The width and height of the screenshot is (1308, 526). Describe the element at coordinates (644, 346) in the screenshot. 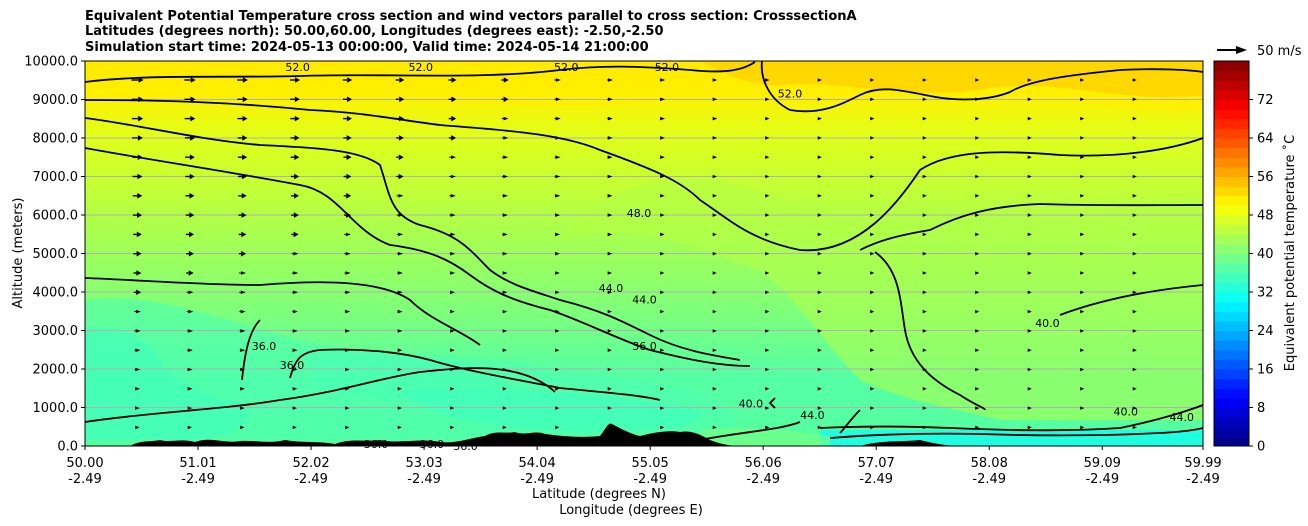

I see `contour-label: 36.0` at that location.